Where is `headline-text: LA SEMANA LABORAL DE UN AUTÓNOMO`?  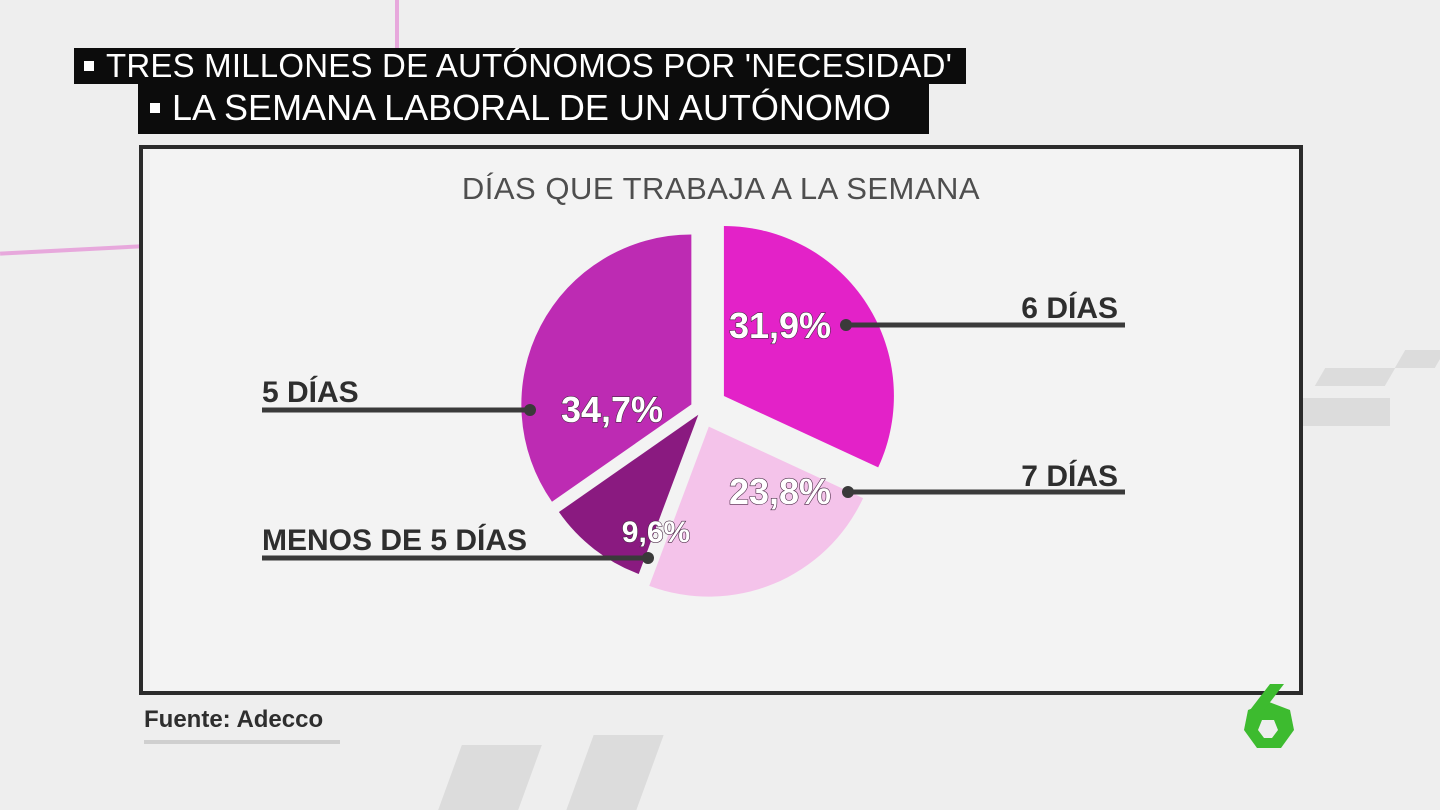 headline-text: LA SEMANA LABORAL DE UN AUTÓNOMO is located at coordinates (531, 107).